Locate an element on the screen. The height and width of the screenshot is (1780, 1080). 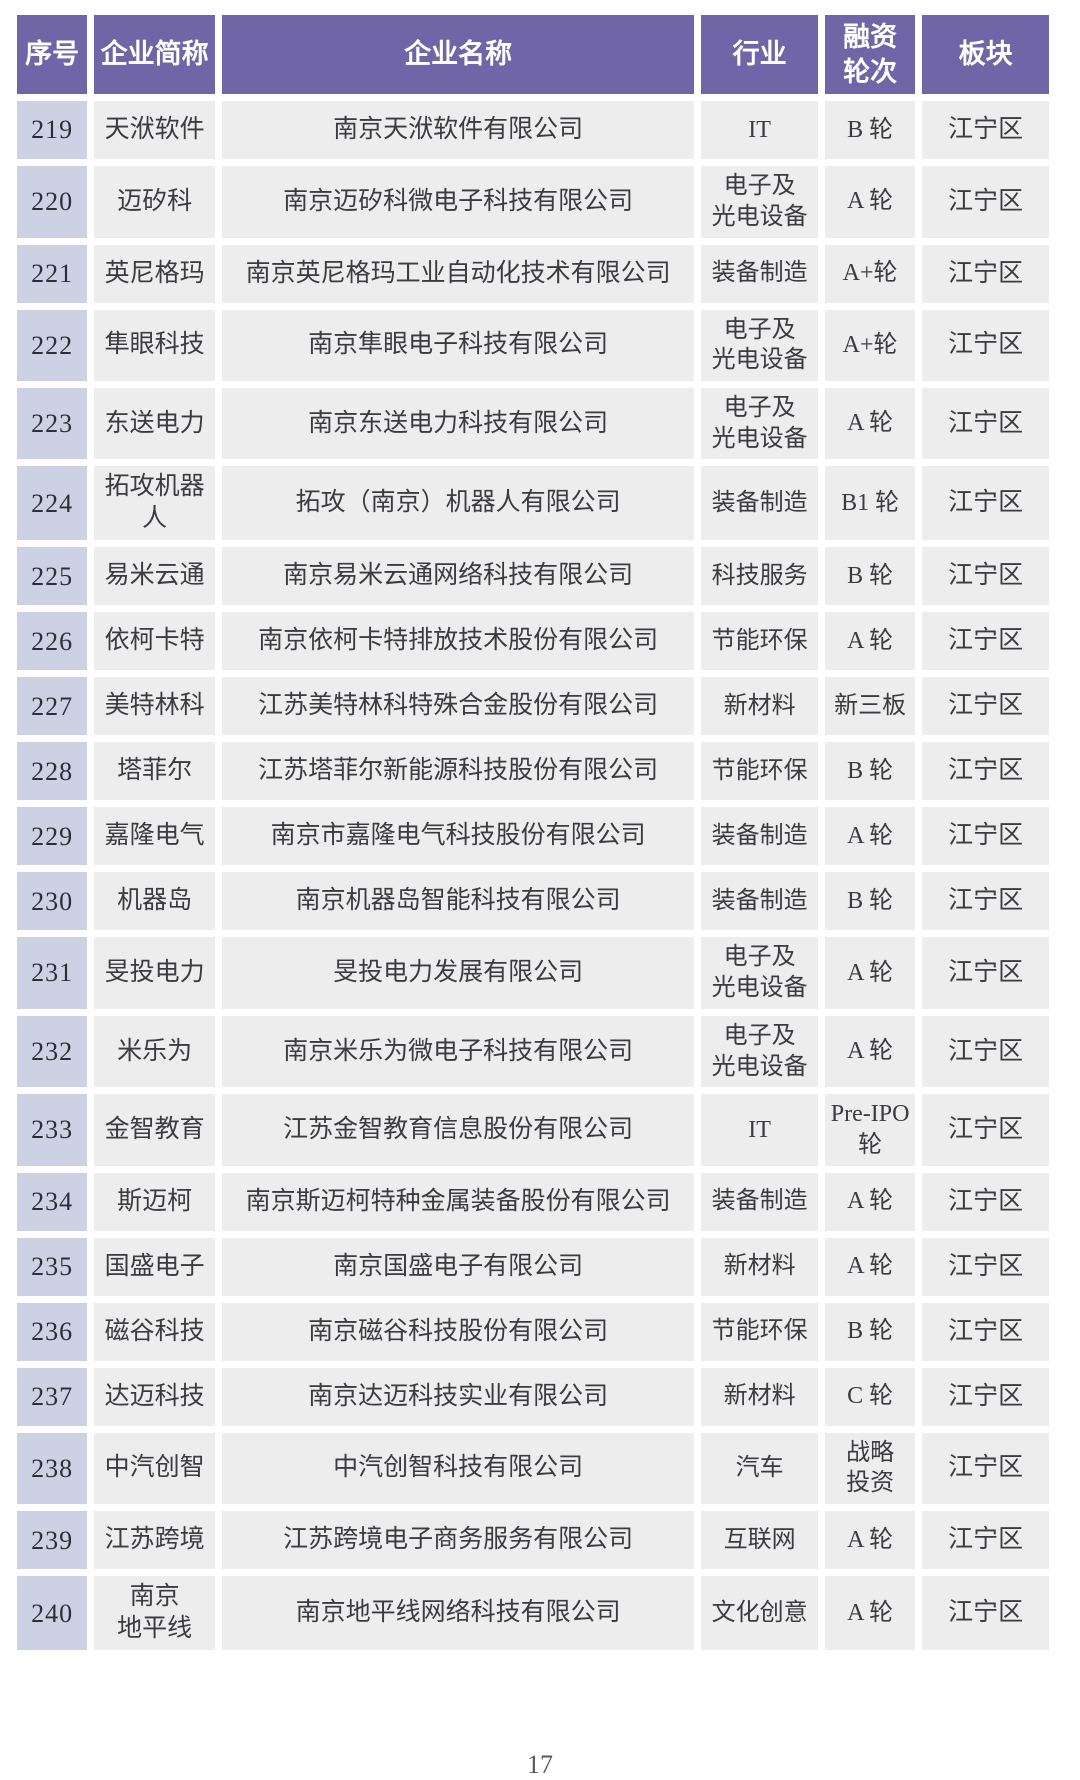
cell-abbr: 南京 地平线 is located at coordinates (154, 1613).